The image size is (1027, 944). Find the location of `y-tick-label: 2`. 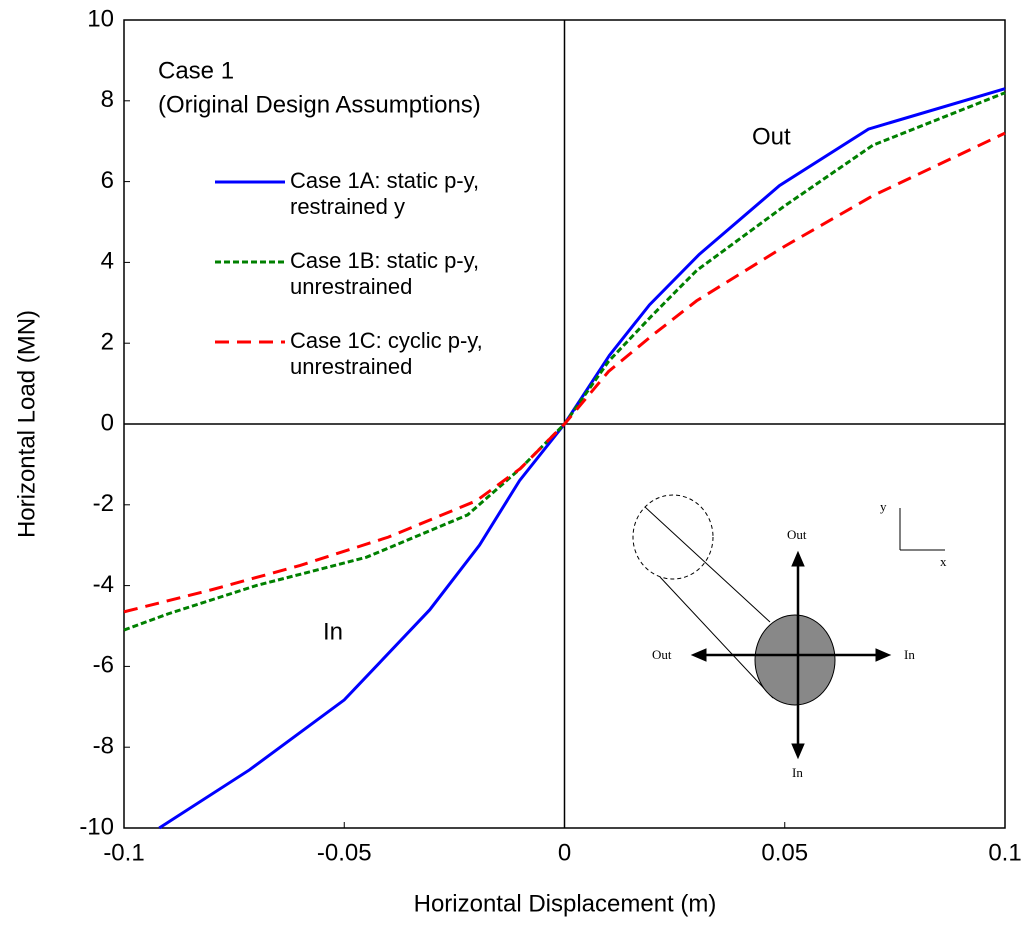

y-tick-label: 2 is located at coordinates (107, 342).